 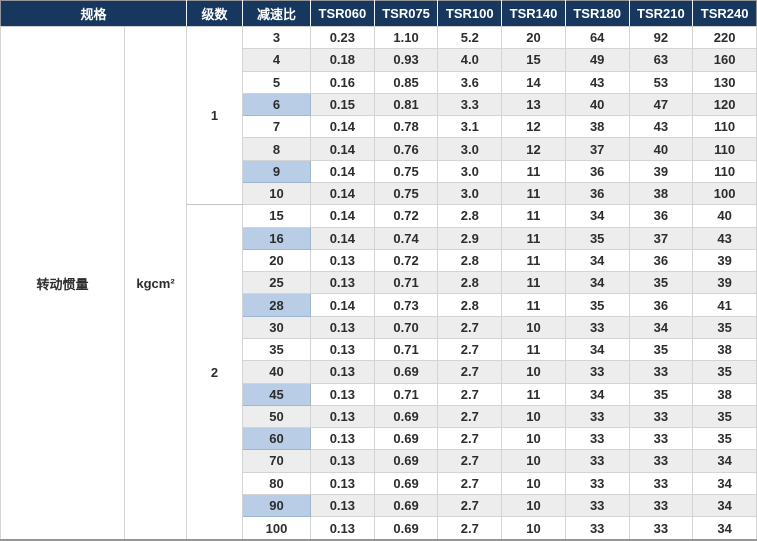 I want to click on ratio-cell: 35, so click(x=277, y=349).